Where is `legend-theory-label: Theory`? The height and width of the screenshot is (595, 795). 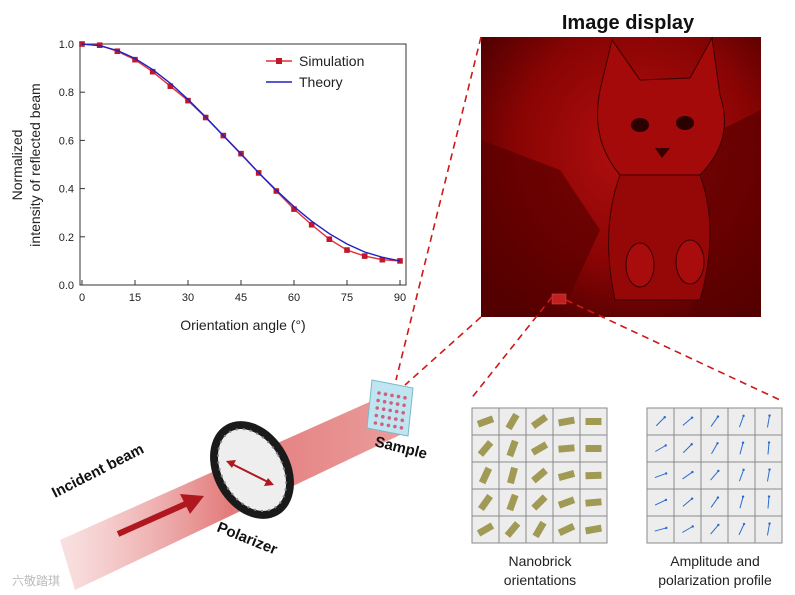 legend-theory-label: Theory is located at coordinates (321, 82).